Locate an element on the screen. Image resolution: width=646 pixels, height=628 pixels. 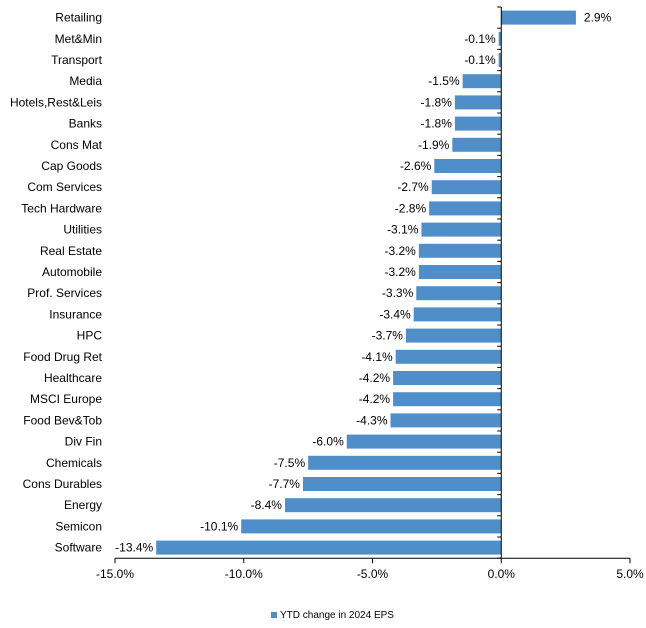
value-label-13: -3.3% is located at coordinates (398, 293).